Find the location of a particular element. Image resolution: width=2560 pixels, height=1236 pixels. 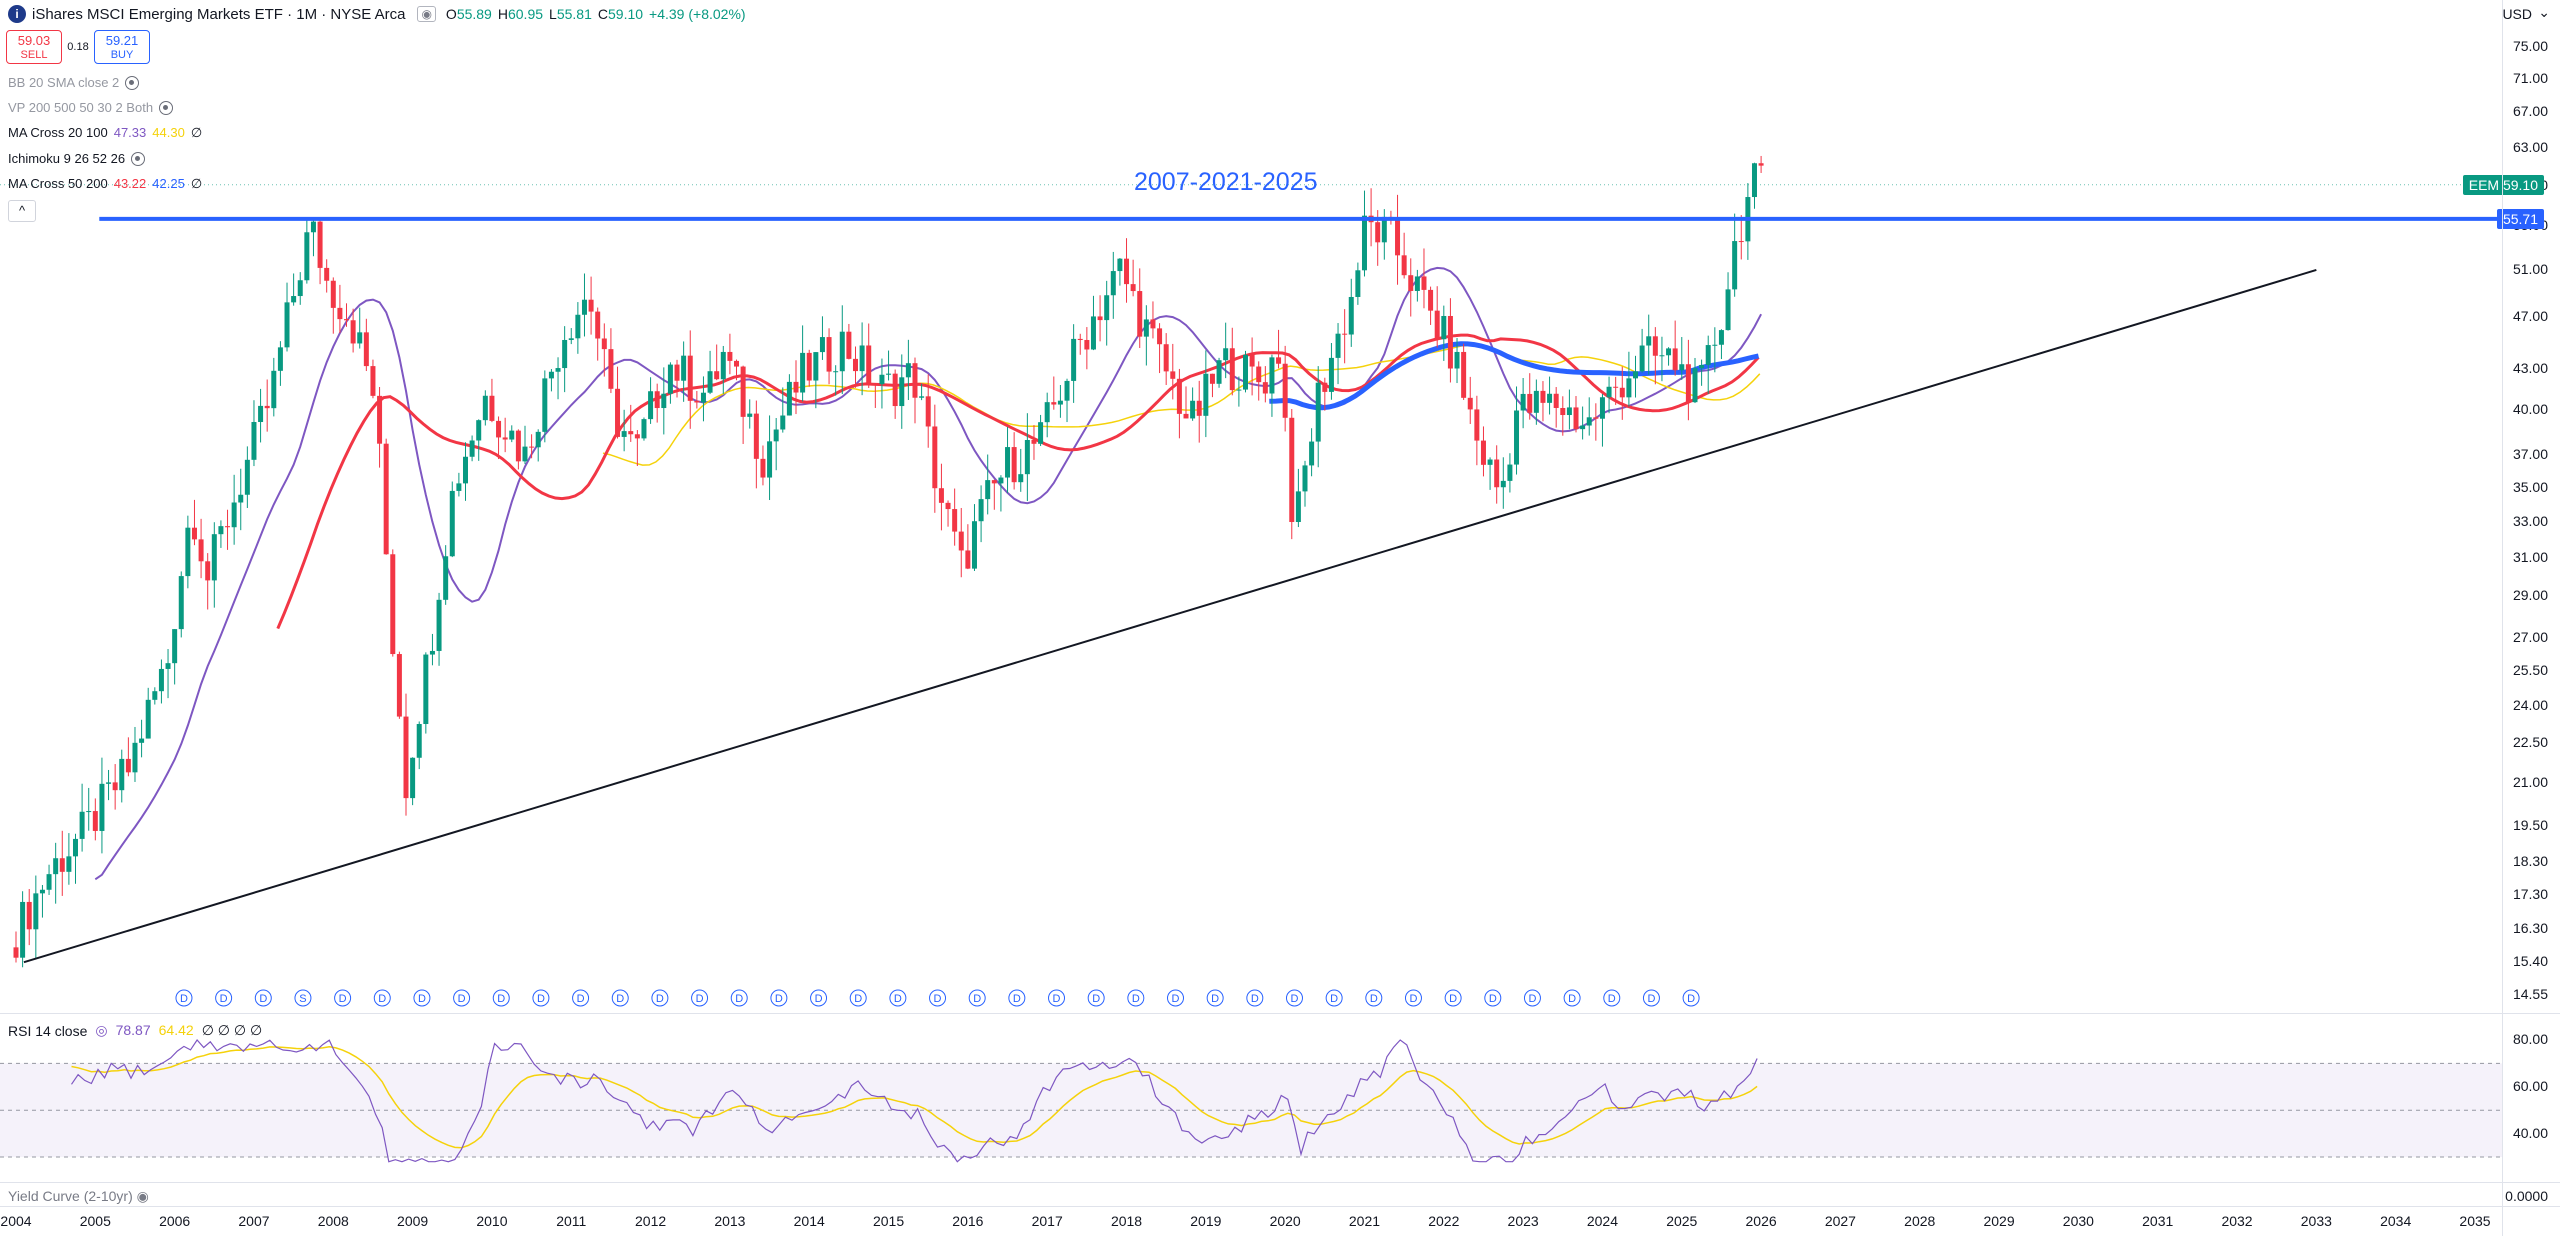

price-axis-label: 17.30 is located at coordinates (2530, 893).